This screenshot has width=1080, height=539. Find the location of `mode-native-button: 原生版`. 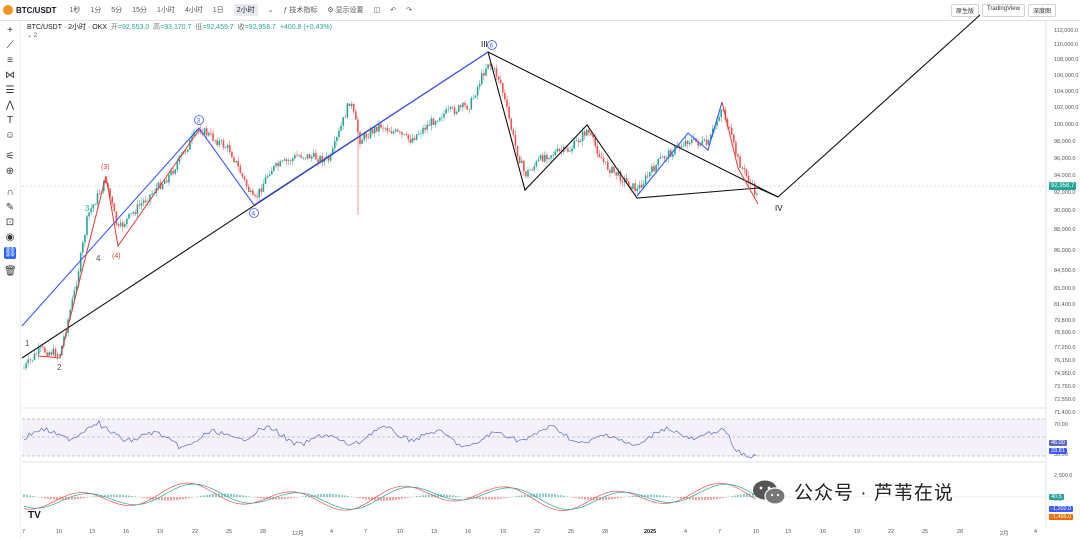

mode-native-button: 原生版 is located at coordinates (964, 10).